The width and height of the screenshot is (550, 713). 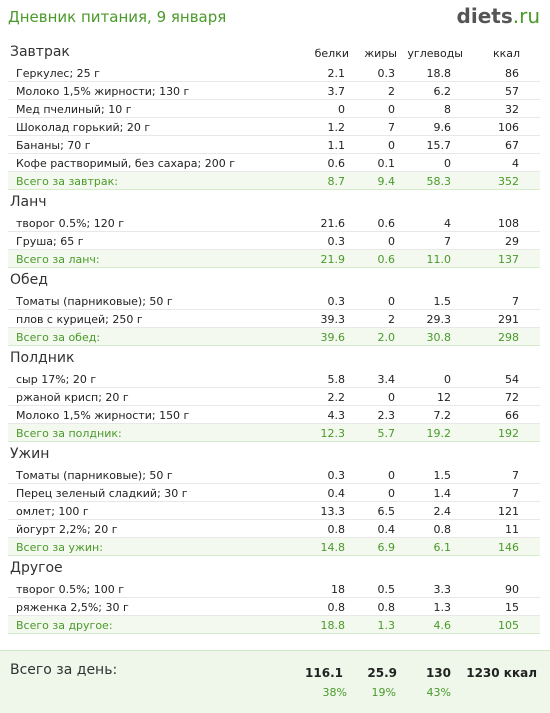 What do you see at coordinates (439, 337) in the screenshot?
I see `cell-value: 30.8` at bounding box center [439, 337].